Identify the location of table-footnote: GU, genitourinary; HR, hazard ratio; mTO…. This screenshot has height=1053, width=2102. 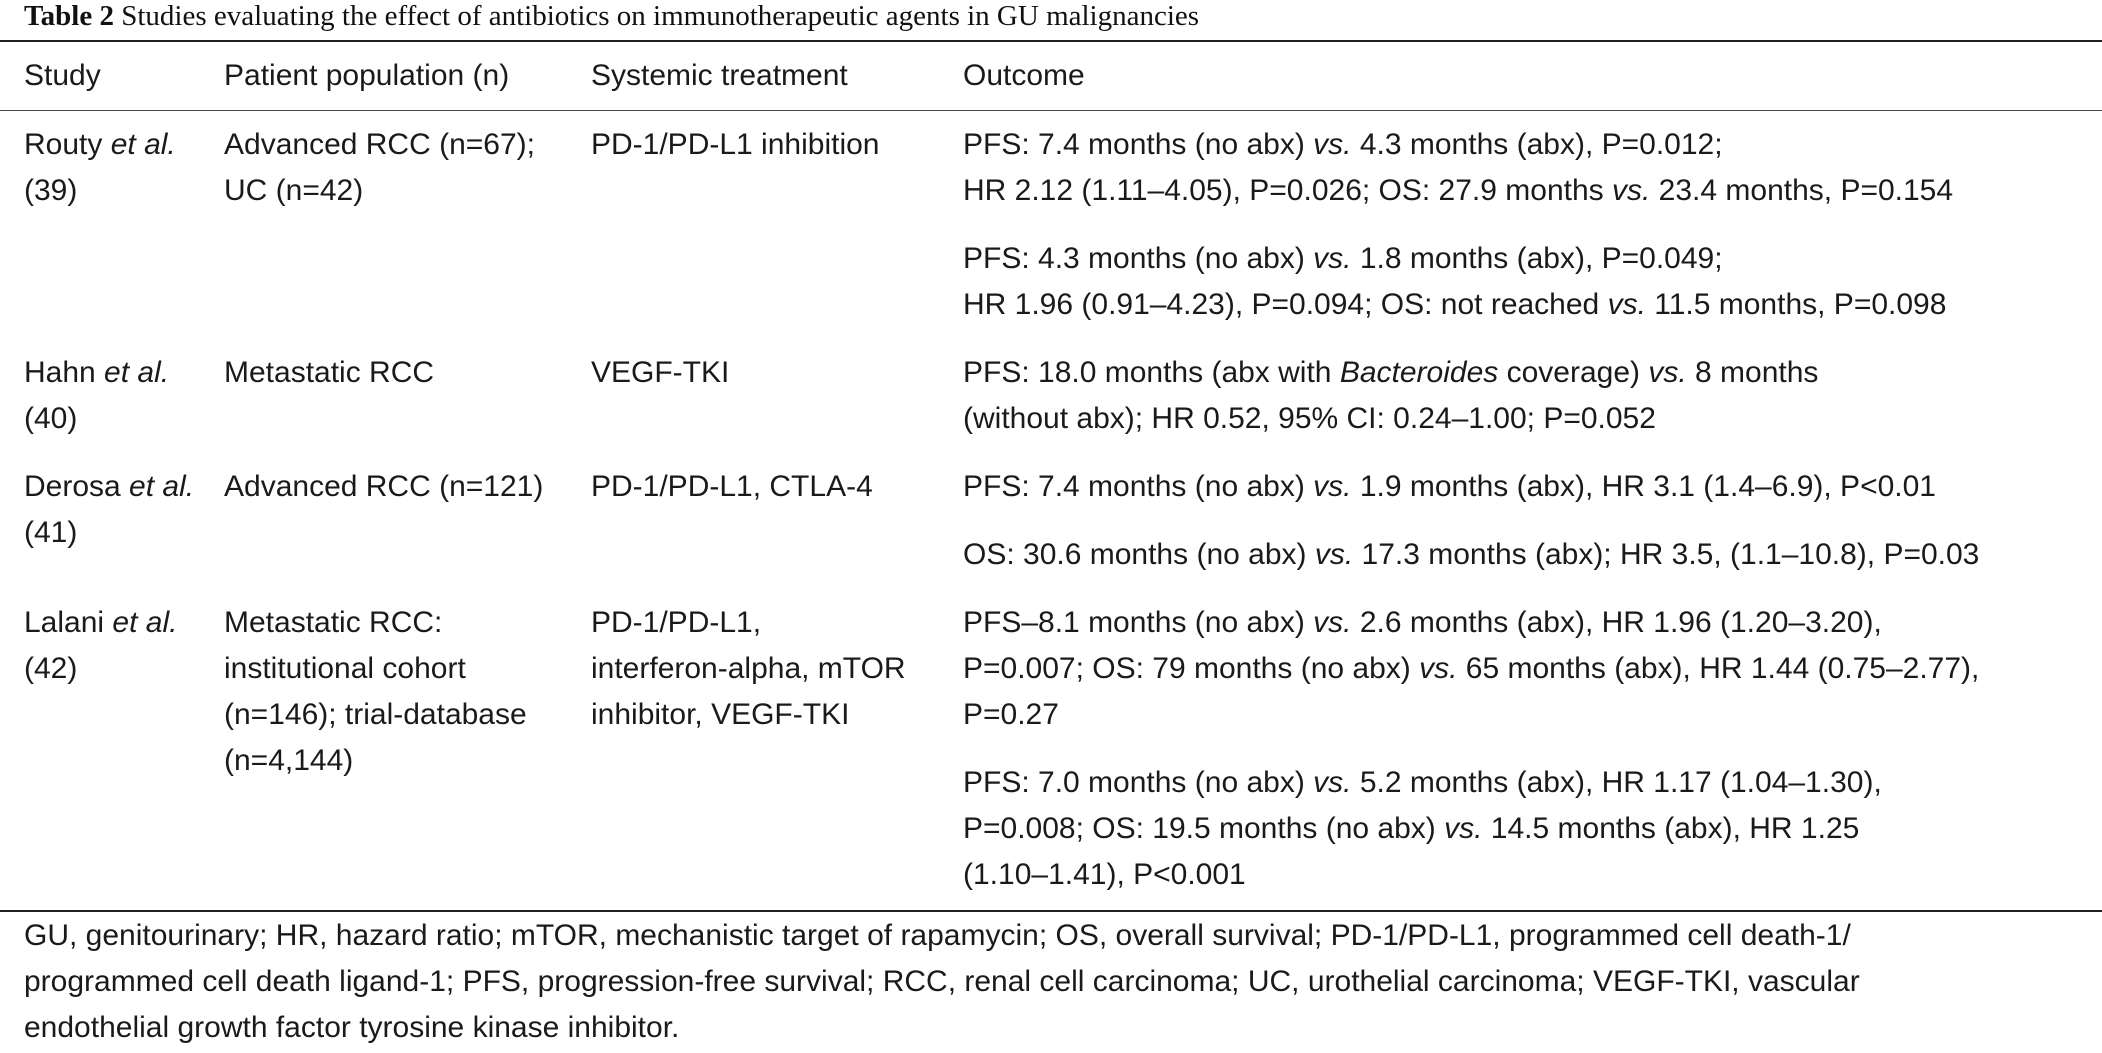
(1059, 982).